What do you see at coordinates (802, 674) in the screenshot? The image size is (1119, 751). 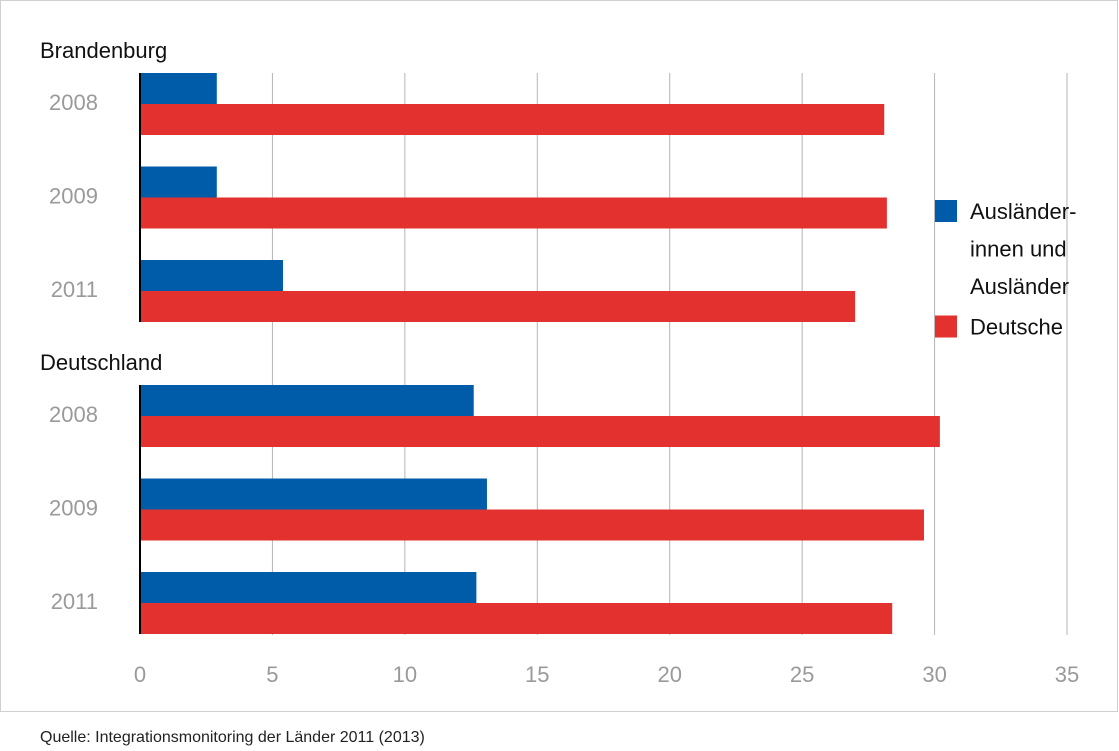 I see `x-tick-label: 25` at bounding box center [802, 674].